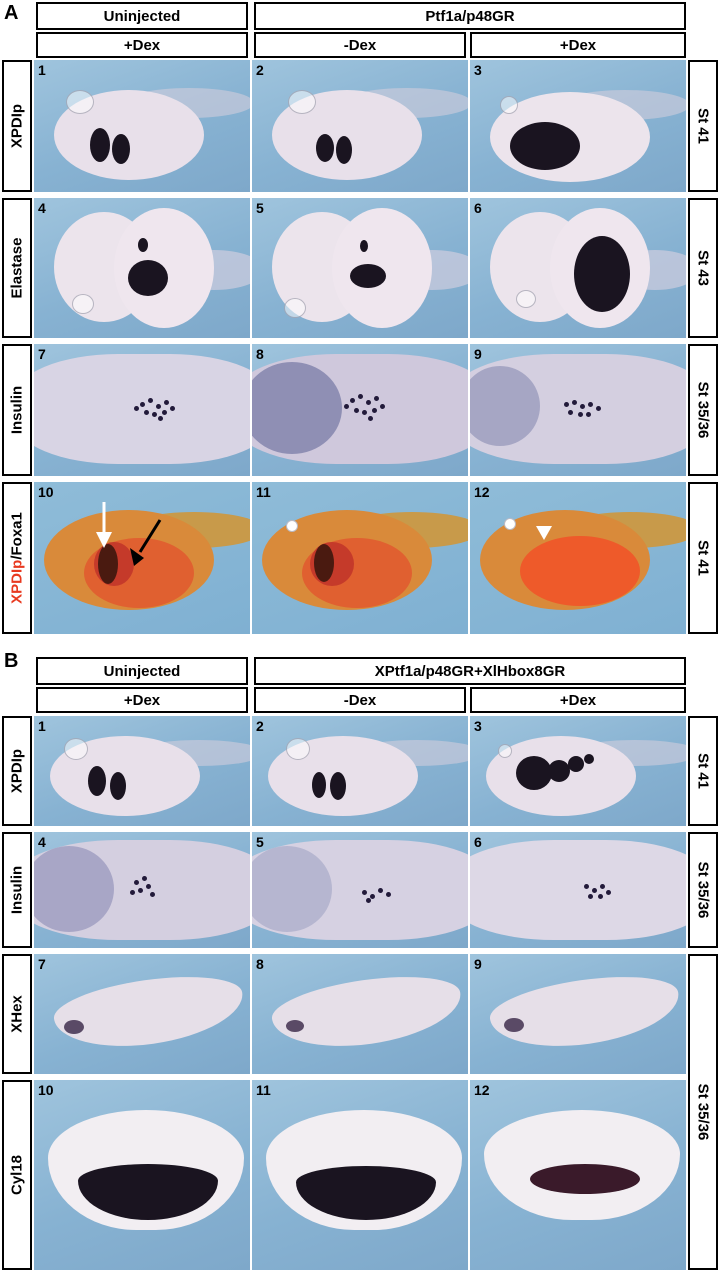  Describe the element at coordinates (578, 45) in the screenshot. I see `condition-plus-dex-a: +Dex` at that location.